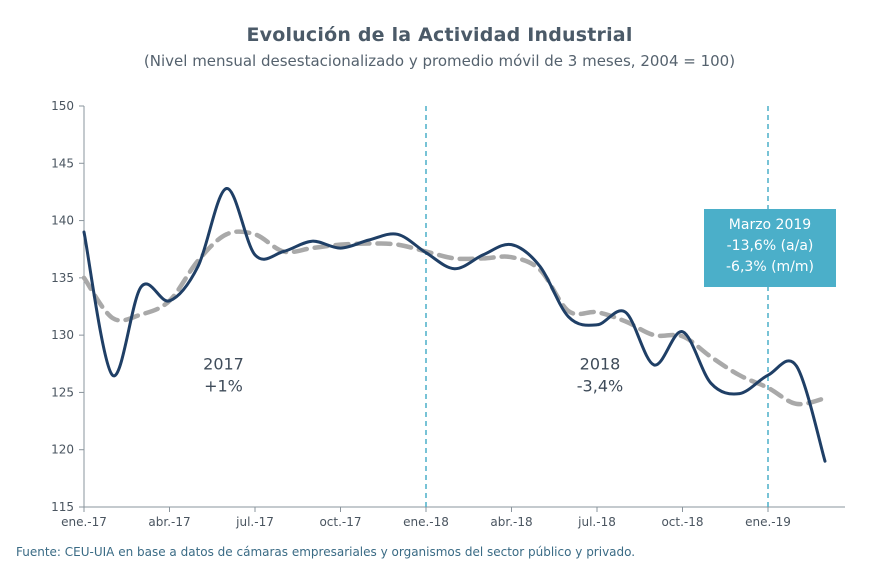 The height and width of the screenshot is (577, 879). What do you see at coordinates (62, 507) in the screenshot?
I see `y-tick-label: 115` at bounding box center [62, 507].